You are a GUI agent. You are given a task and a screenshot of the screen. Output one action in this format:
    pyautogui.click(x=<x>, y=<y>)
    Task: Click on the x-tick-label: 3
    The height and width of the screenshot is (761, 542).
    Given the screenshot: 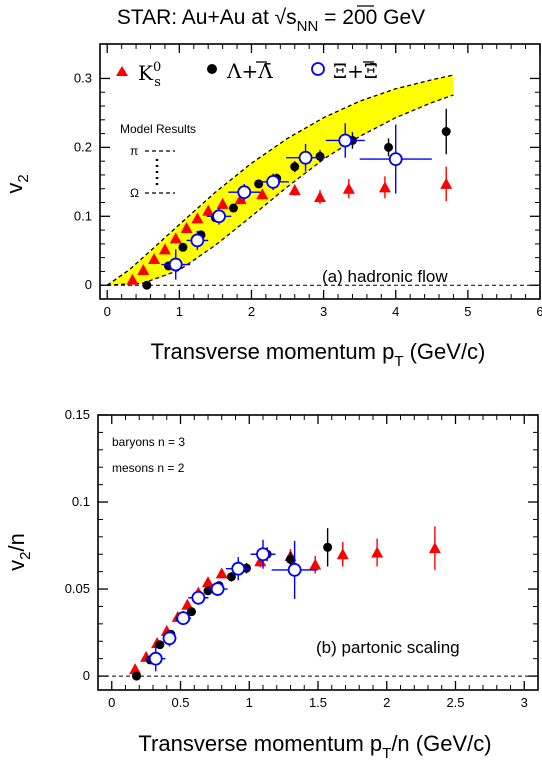 What is the action you would take?
    pyautogui.click(x=524, y=702)
    